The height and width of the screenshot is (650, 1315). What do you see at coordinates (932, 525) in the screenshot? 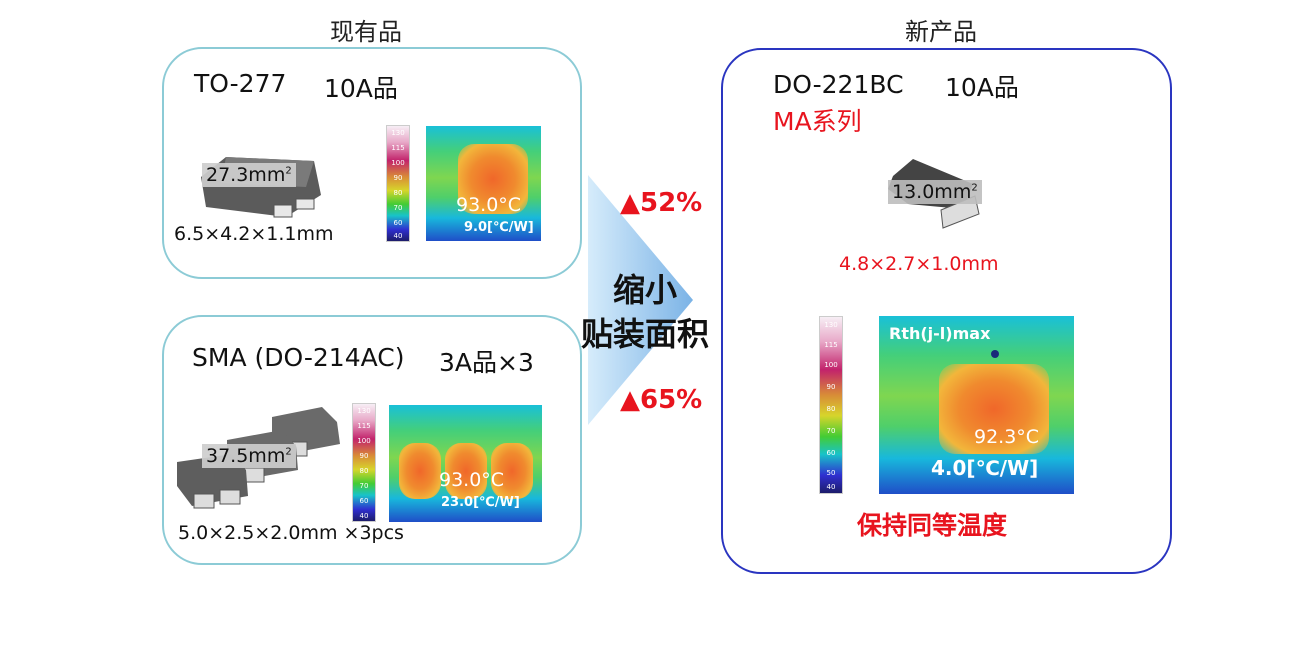
I see `new-footer-label: 保持同等温度` at bounding box center [932, 525].